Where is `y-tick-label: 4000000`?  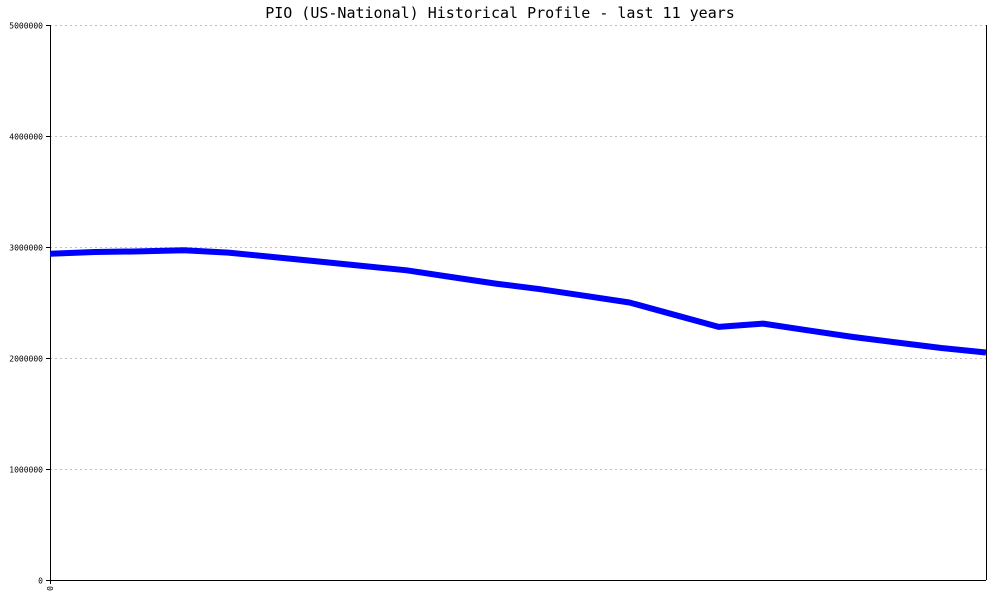 y-tick-label: 4000000 is located at coordinates (26, 137).